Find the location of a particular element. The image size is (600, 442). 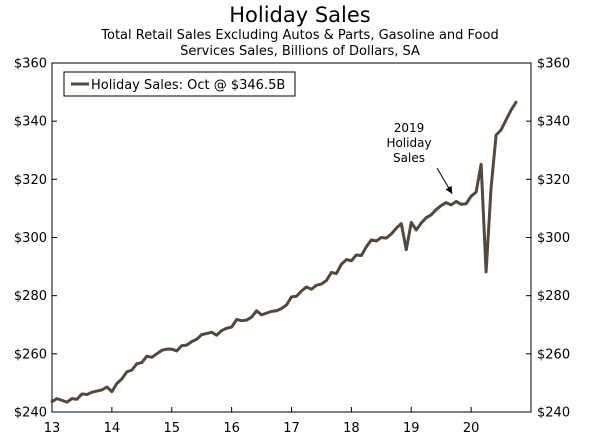

x-tick-label: 13 is located at coordinates (52, 428).